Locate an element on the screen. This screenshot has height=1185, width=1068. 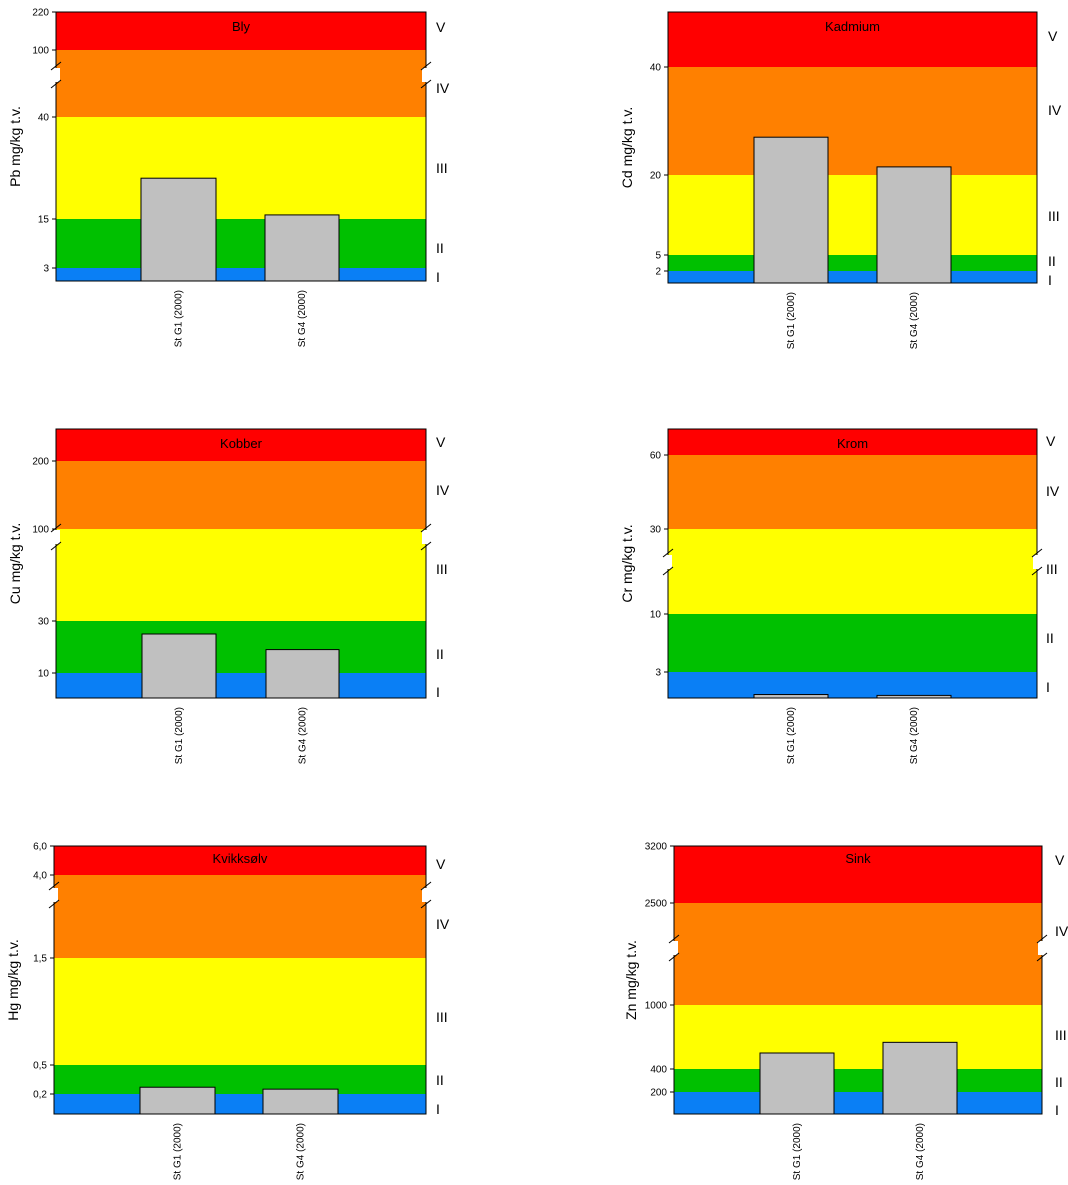
y-axis-label: Hg mg/kg t.v. is located at coordinates (13, 979).